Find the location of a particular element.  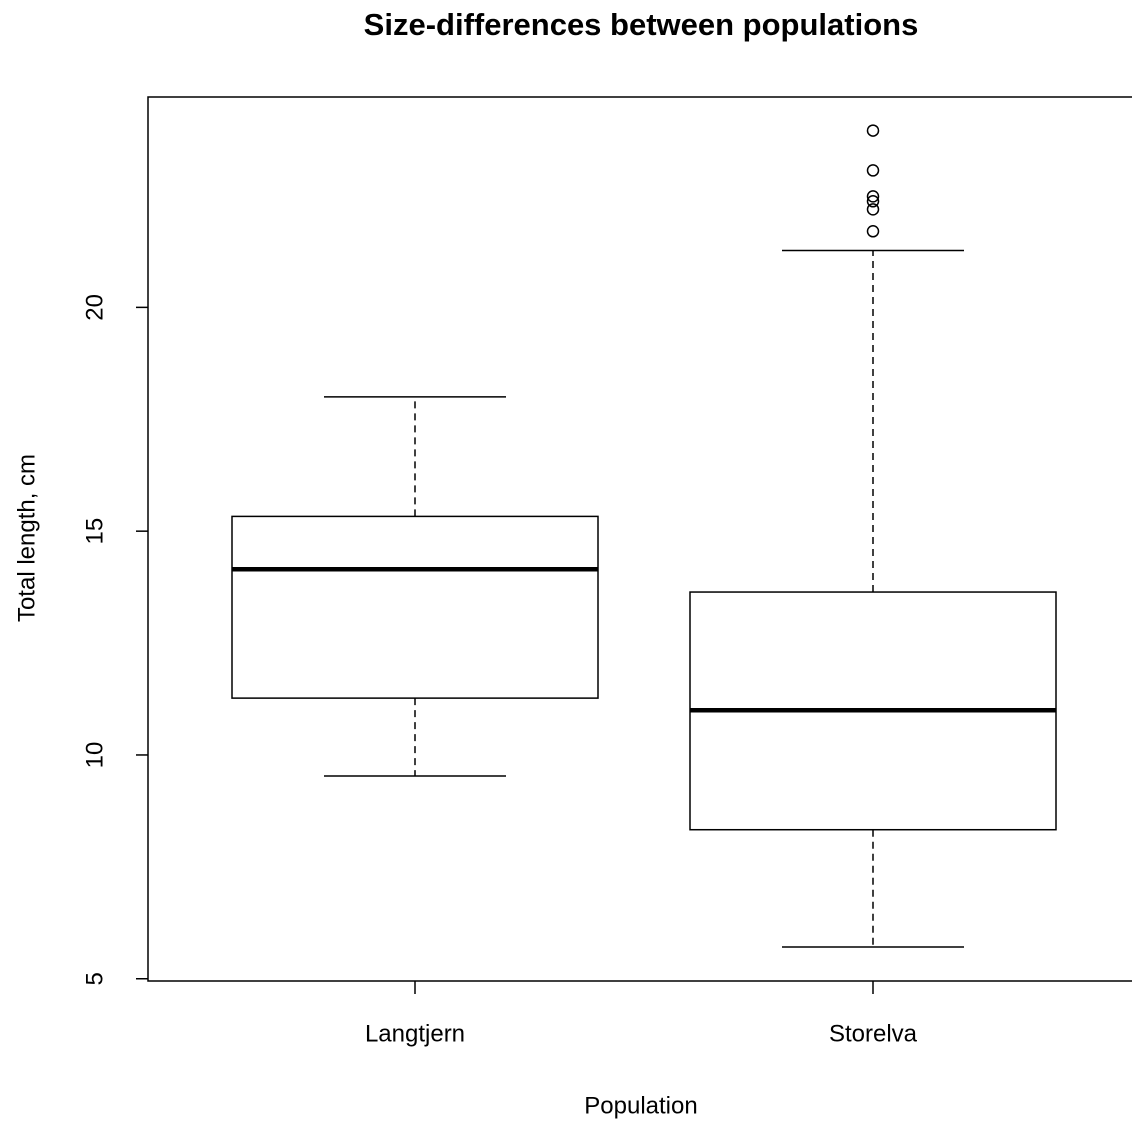

y-tick-label: 10 is located at coordinates (94, 755).